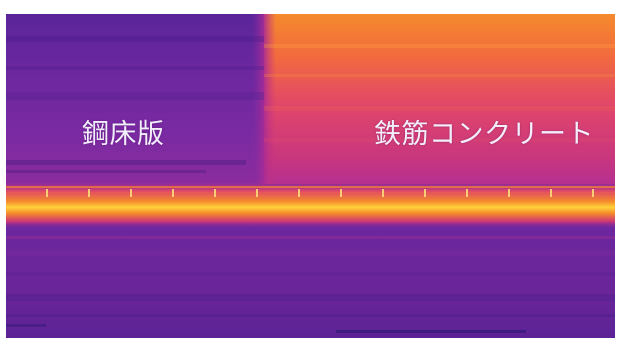  What do you see at coordinates (484, 134) in the screenshot?
I see `reinforced-concrete-label: 鉄筋コンクリート` at bounding box center [484, 134].